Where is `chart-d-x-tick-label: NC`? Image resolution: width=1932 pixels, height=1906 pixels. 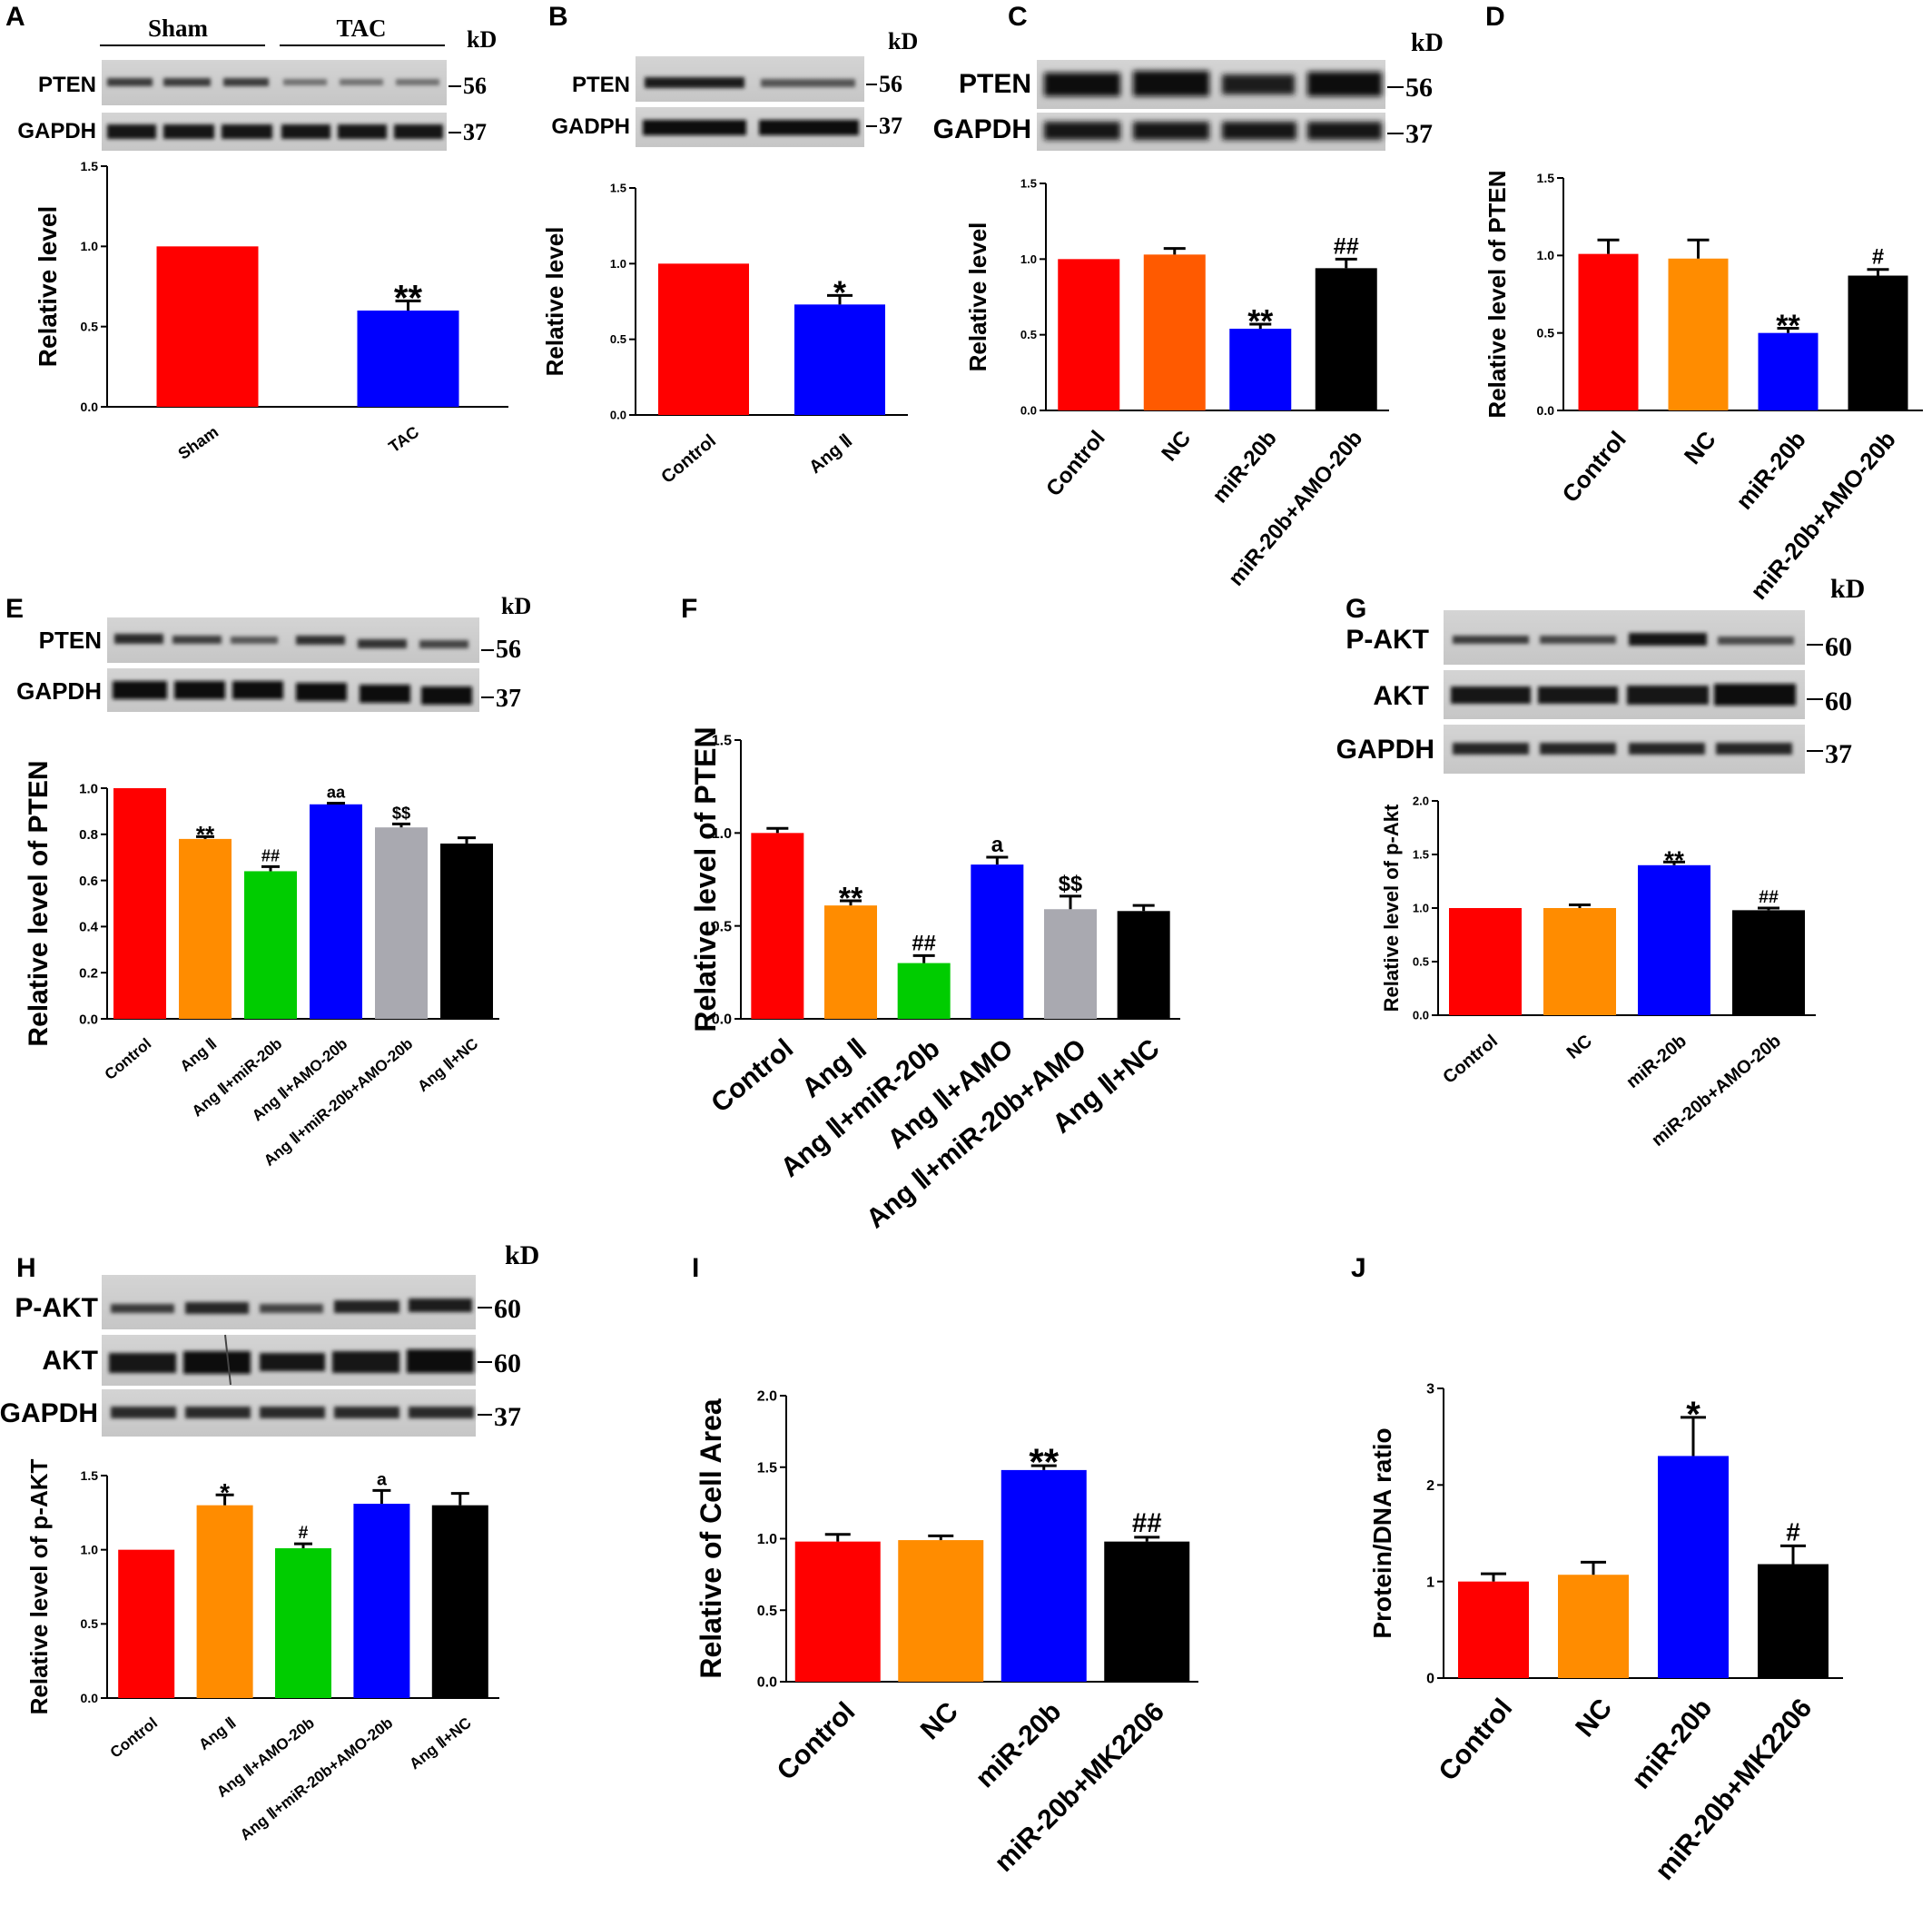
chart-d-x-tick-label: NC is located at coordinates (1700, 448).